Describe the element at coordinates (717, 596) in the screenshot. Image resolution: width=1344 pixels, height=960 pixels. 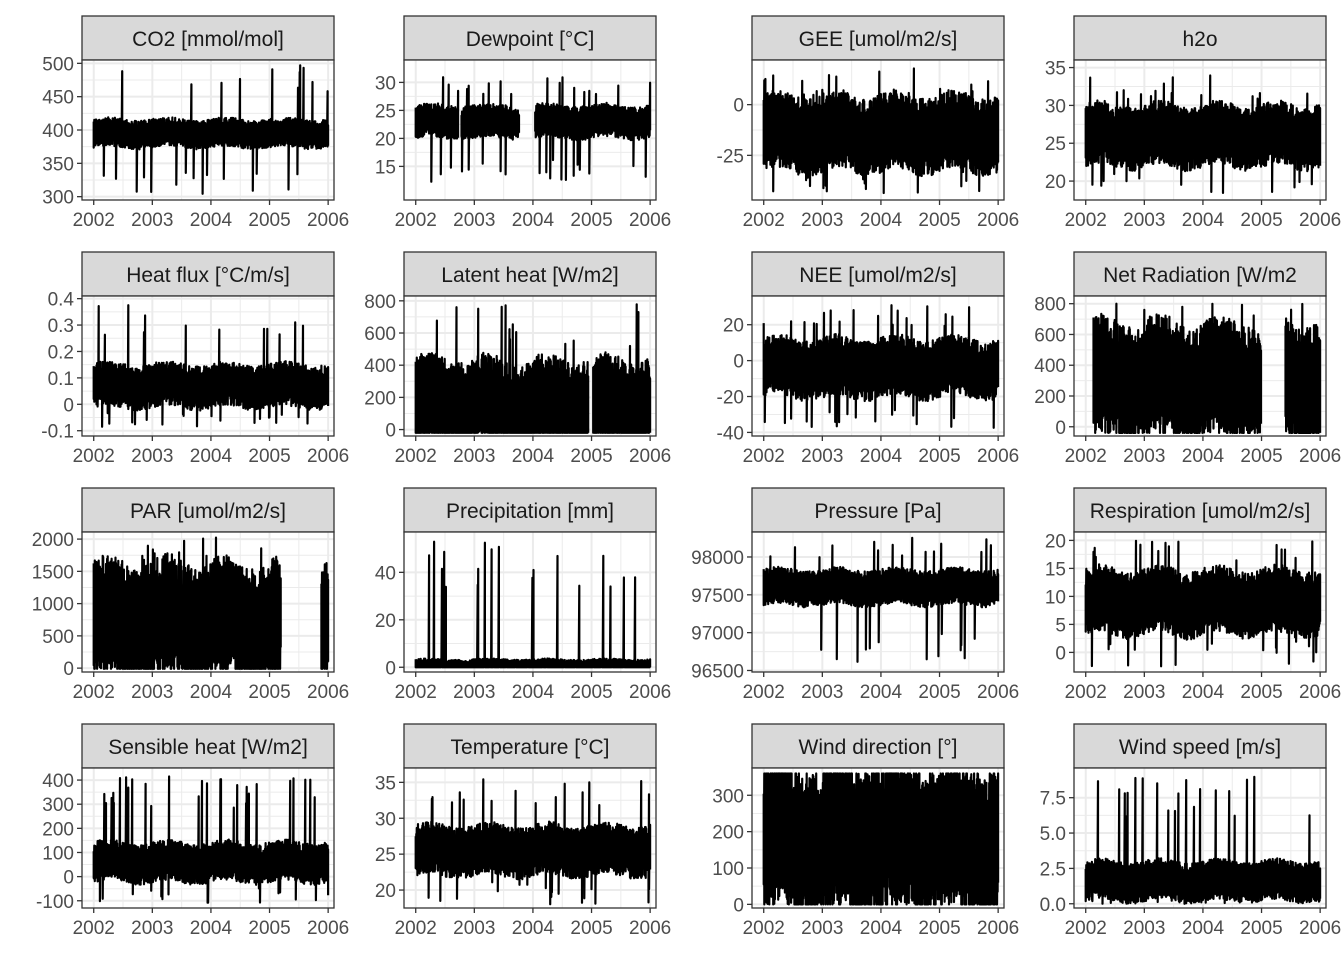
I see `y-tick-label: 97500` at that location.